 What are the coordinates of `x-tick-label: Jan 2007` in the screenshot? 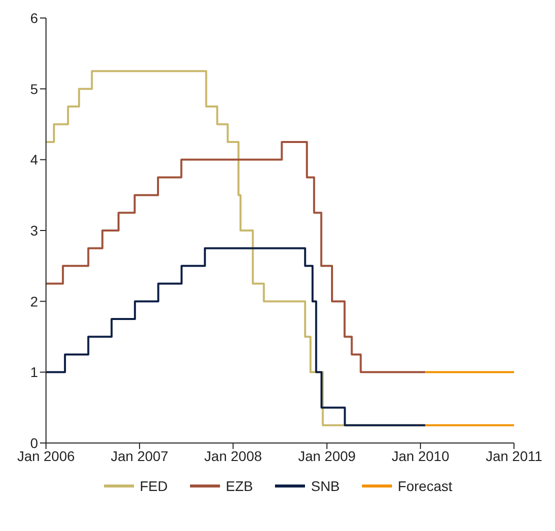 It's located at (139, 456).